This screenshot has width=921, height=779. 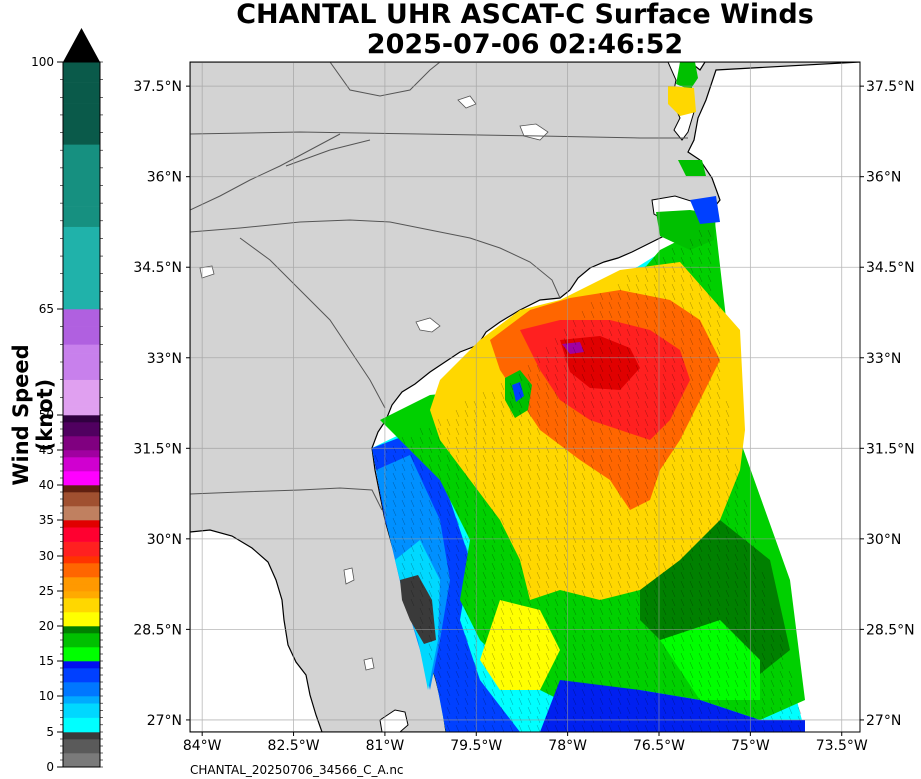 I want to click on colorbar-tick-label: 10, so click(x=46, y=696).